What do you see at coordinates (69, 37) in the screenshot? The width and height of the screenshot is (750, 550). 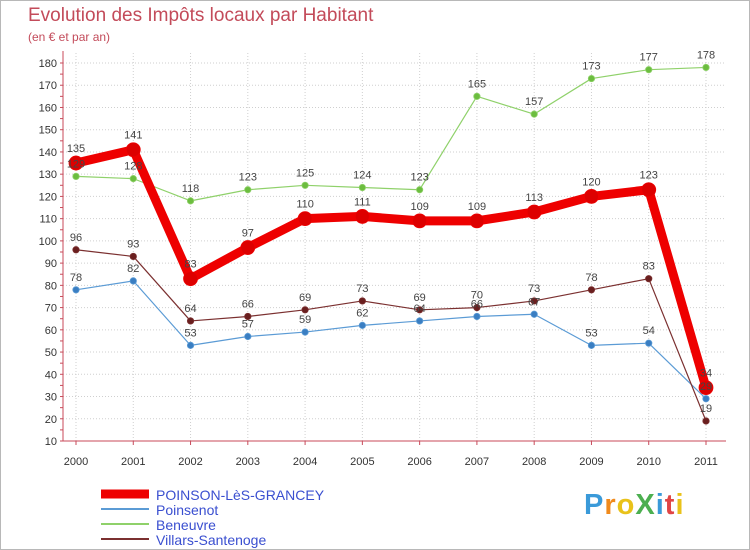 I see `chart-subtitle: (en € et par an)` at bounding box center [69, 37].